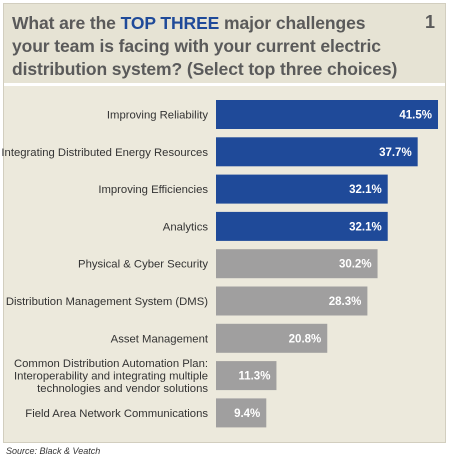 This screenshot has height=461, width=450. What do you see at coordinates (254, 377) in the screenshot?
I see `value-label-7: 11.3%` at bounding box center [254, 377].